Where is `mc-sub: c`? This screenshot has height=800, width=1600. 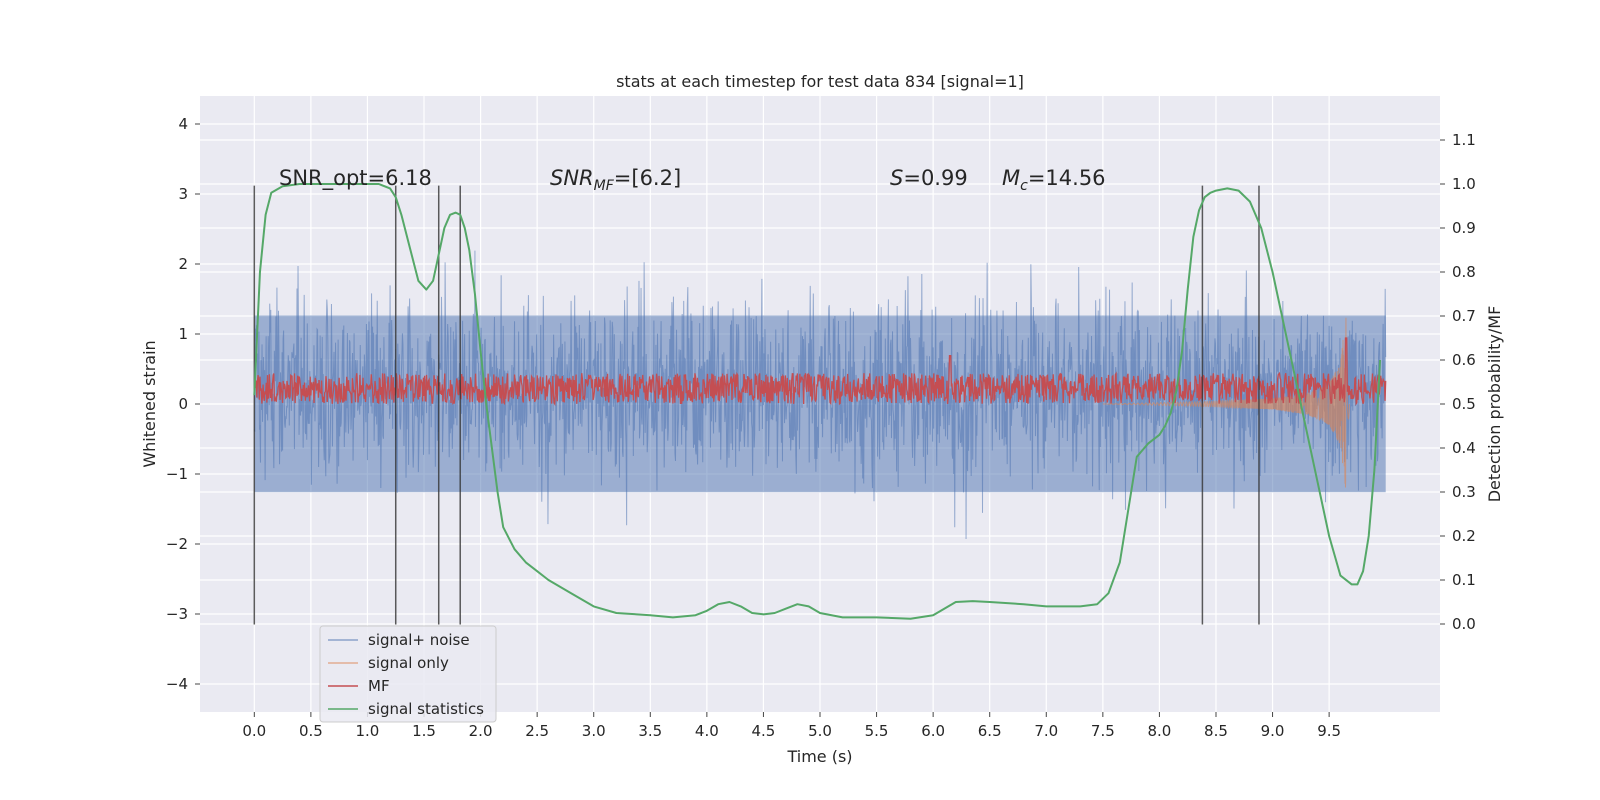 mc-sub: c is located at coordinates (1024, 186).